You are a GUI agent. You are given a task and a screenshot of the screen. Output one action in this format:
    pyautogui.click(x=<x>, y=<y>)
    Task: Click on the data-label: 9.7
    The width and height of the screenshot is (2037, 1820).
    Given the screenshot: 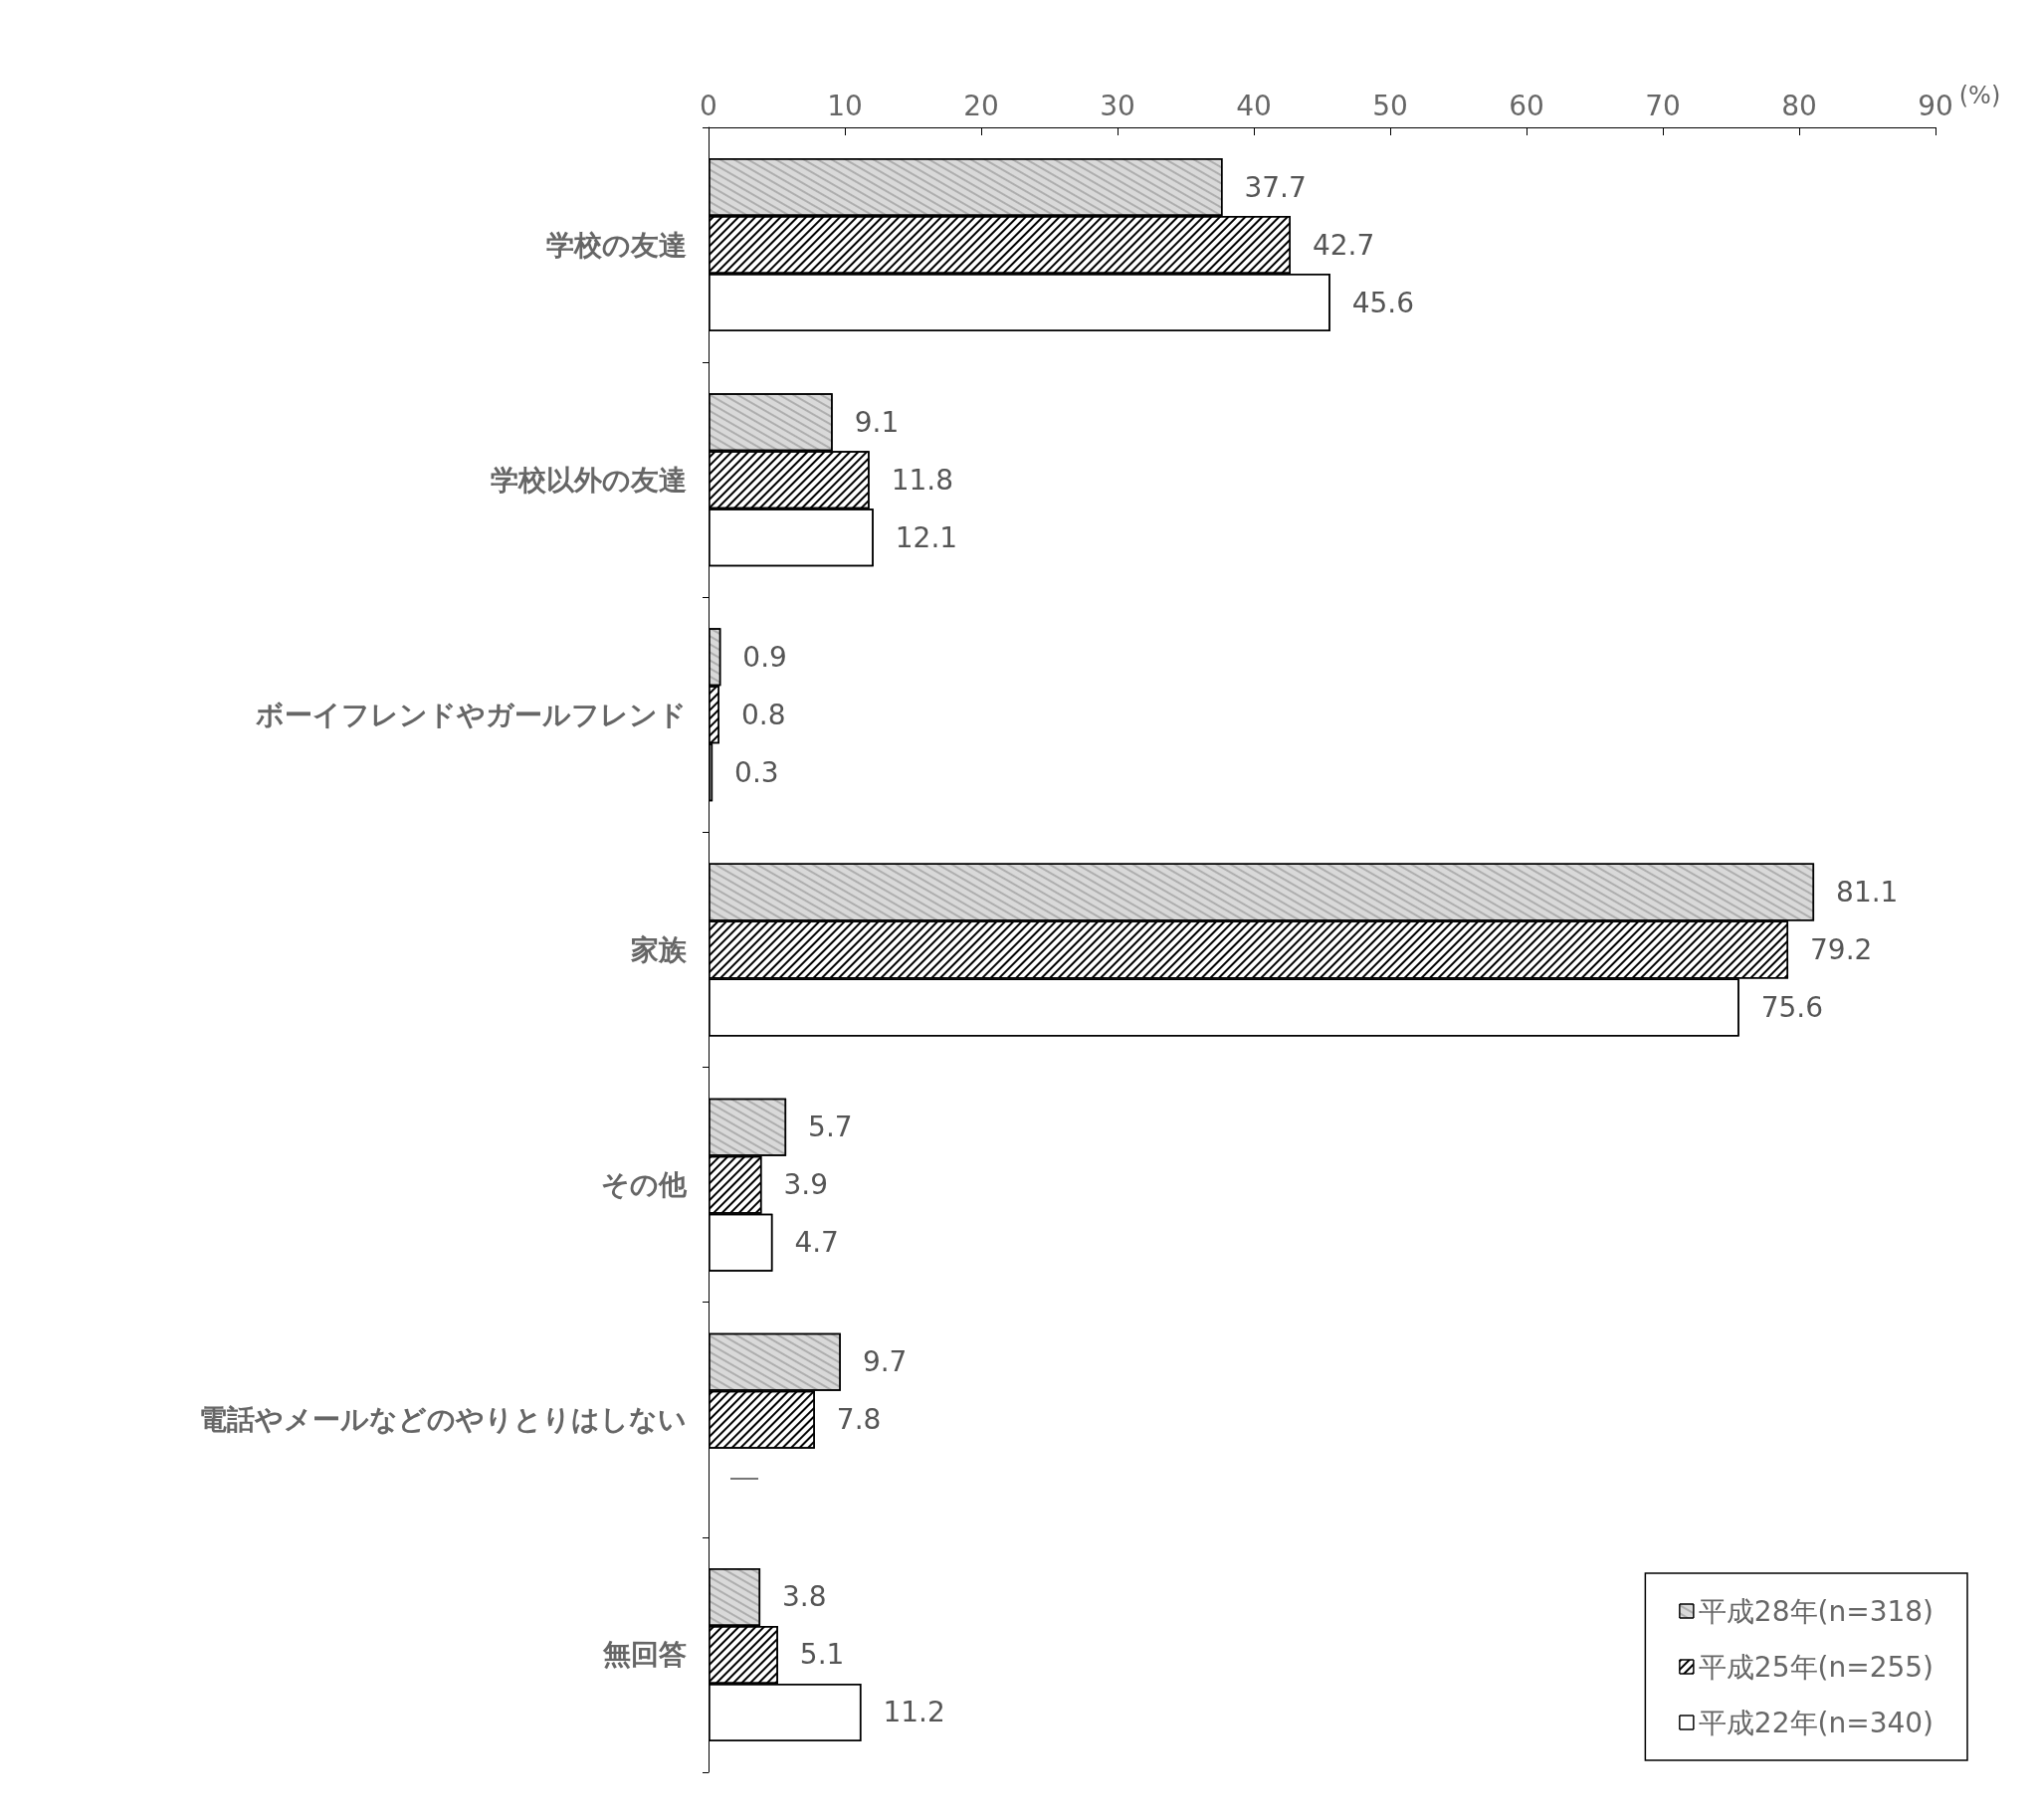 What is the action you would take?
    pyautogui.click(x=885, y=1362)
    